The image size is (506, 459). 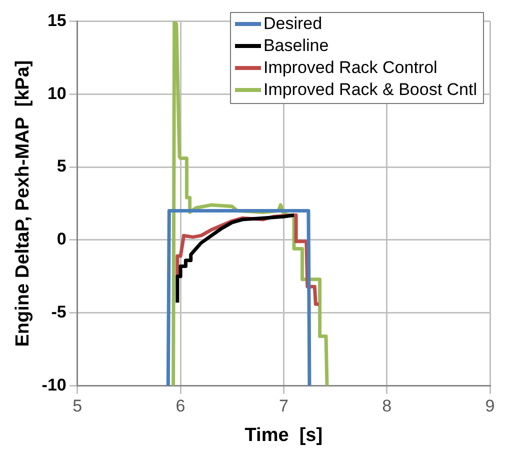 What do you see at coordinates (58, 312) in the screenshot?
I see `y-tick-label: -5` at bounding box center [58, 312].